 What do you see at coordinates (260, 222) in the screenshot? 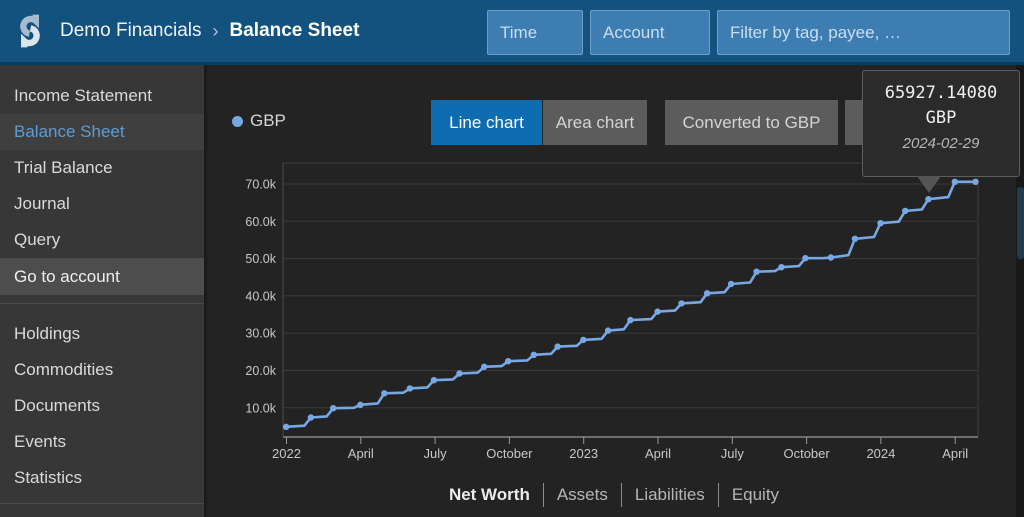
I see `y-axis-label: 60.0k` at bounding box center [260, 222].